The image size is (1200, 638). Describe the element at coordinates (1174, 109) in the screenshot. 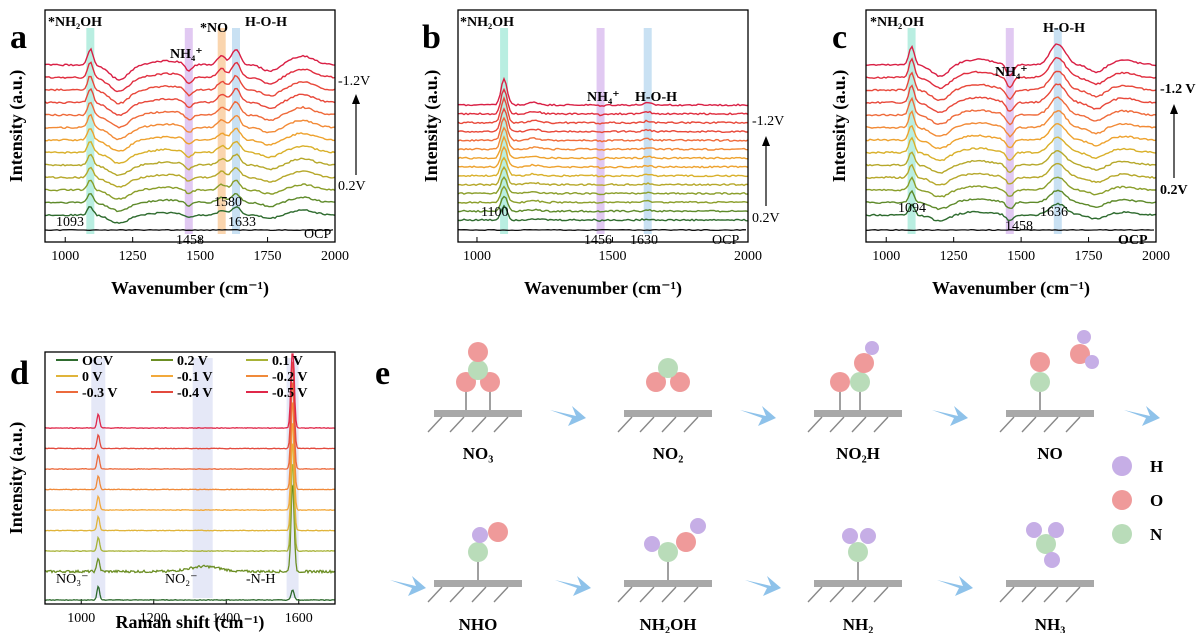

I see `arrow-head-c` at that location.